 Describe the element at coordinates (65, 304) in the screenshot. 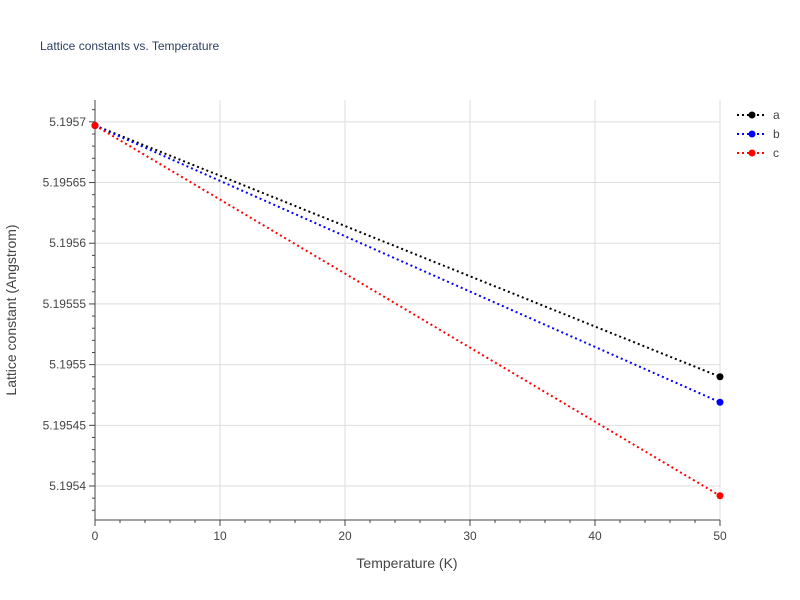

I see `y-tick-label: 5.19555` at that location.